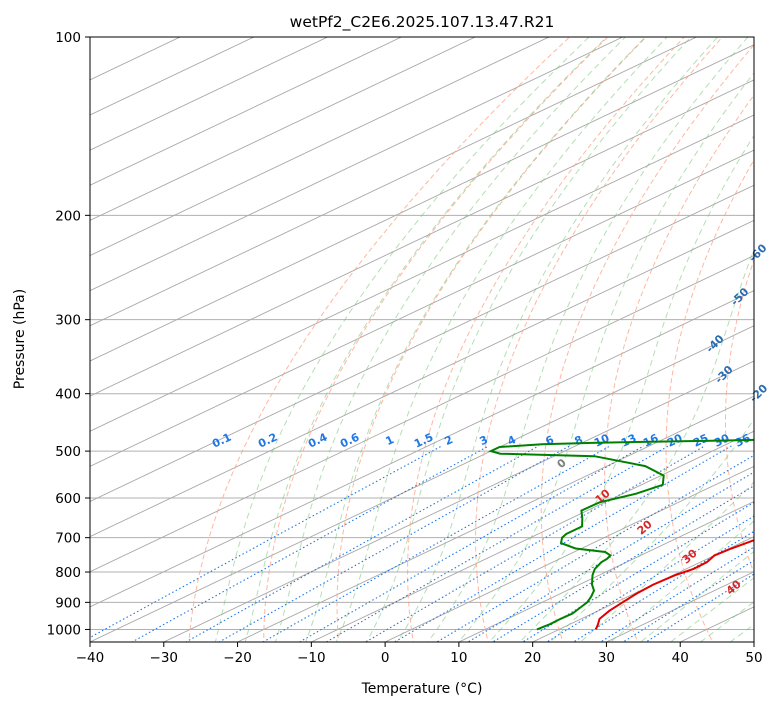 The width and height of the screenshot is (775, 708). What do you see at coordinates (757, 252) in the screenshot?
I see `isotherm-label: -60` at bounding box center [757, 252].